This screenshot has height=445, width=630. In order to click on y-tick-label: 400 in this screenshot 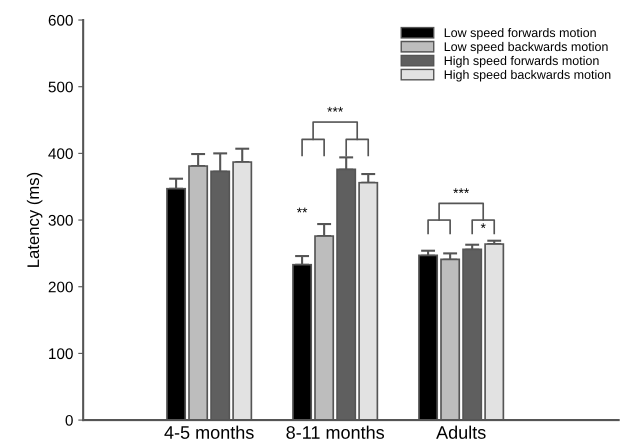, I will do `click(60, 154)`.